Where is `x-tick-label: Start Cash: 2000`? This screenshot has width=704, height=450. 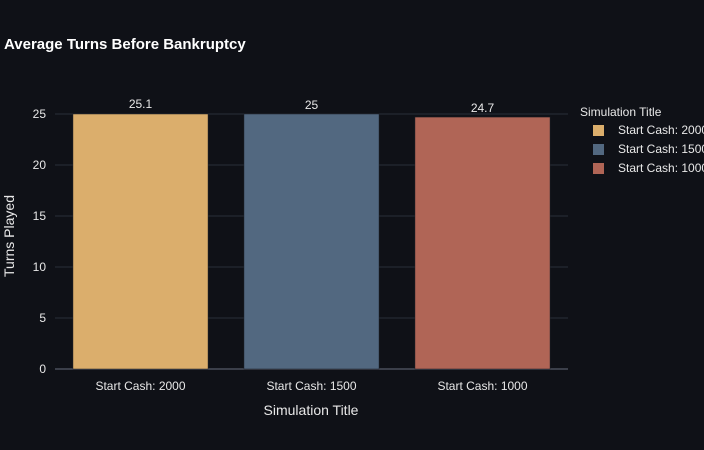 x-tick-label: Start Cash: 2000 is located at coordinates (140, 386).